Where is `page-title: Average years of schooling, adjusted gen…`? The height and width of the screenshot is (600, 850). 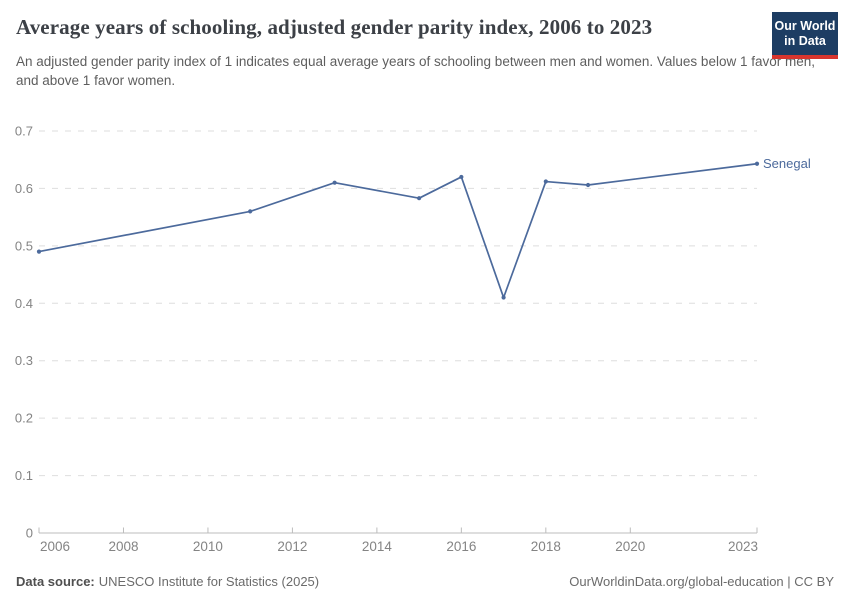
page-title: Average years of schooling, adjusted gen… is located at coordinates (334, 27).